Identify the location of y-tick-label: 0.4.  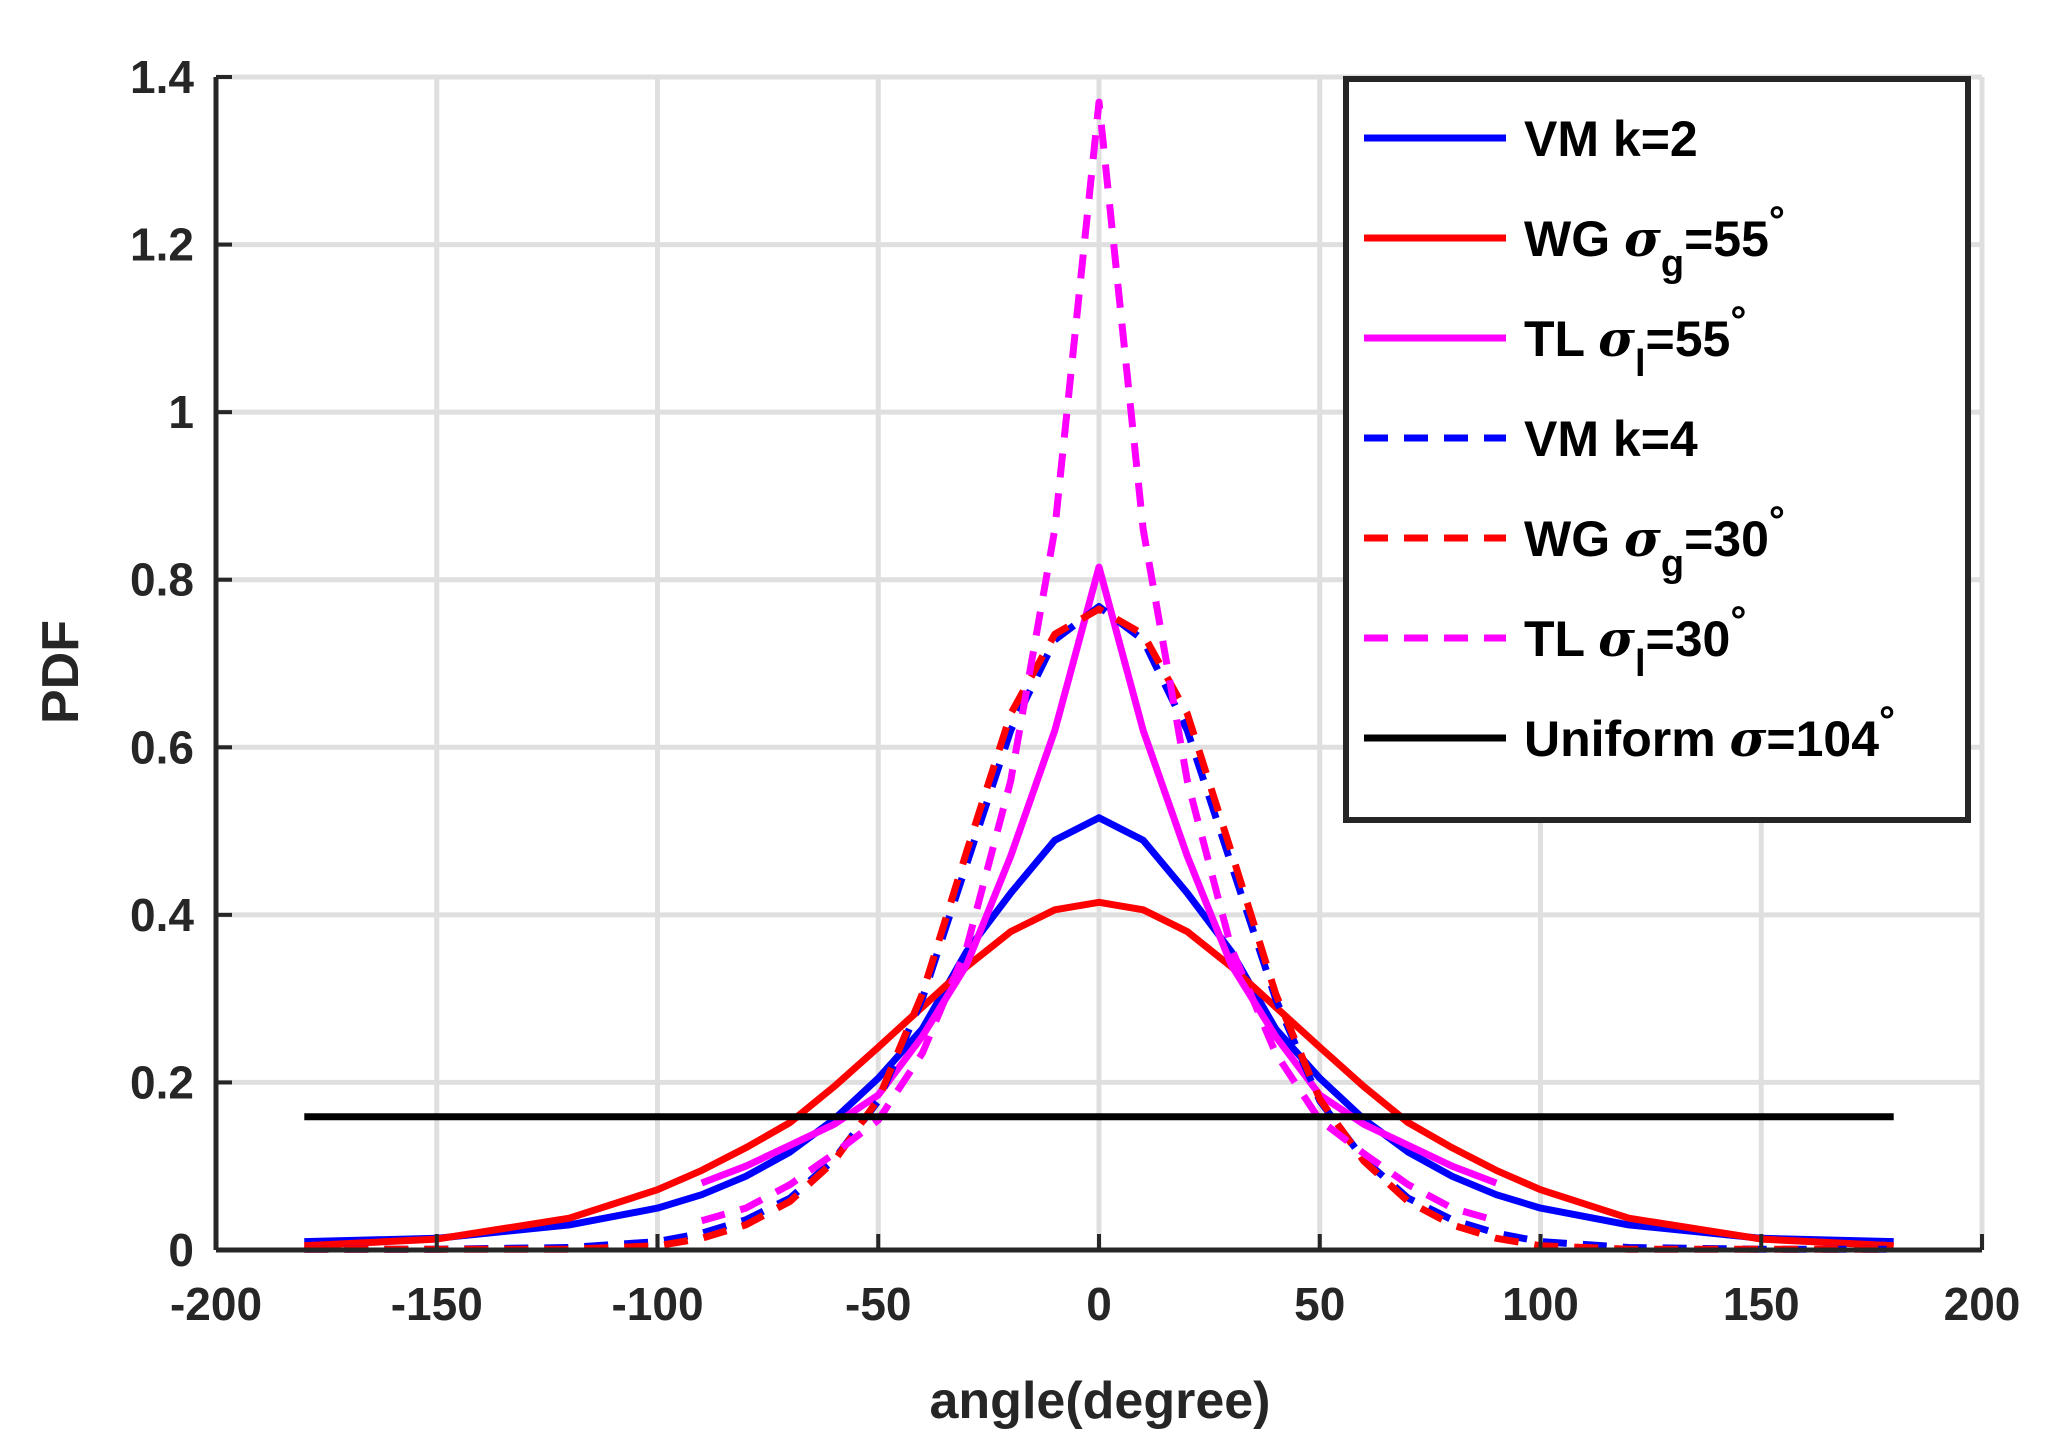
(162, 915).